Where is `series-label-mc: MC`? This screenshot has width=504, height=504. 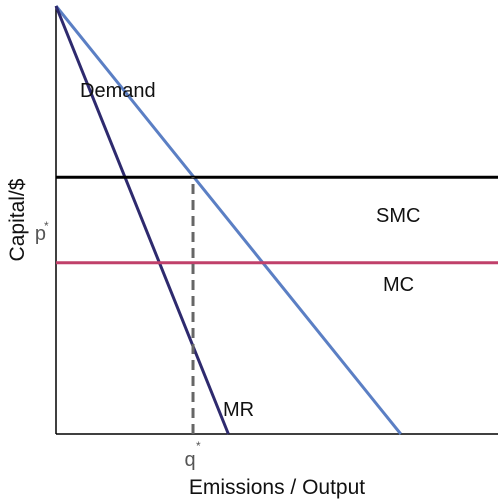 series-label-mc: MC is located at coordinates (398, 285).